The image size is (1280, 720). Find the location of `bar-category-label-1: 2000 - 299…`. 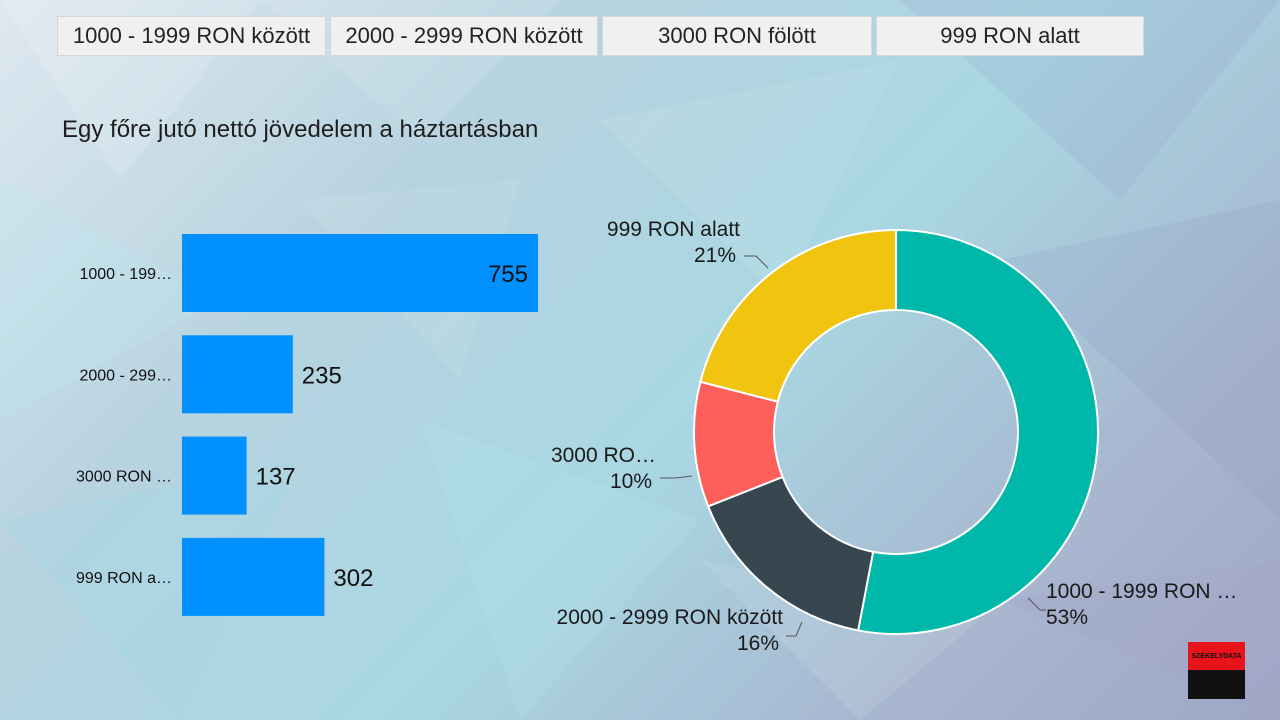

bar-category-label-1: 2000 - 299… is located at coordinates (125, 375).